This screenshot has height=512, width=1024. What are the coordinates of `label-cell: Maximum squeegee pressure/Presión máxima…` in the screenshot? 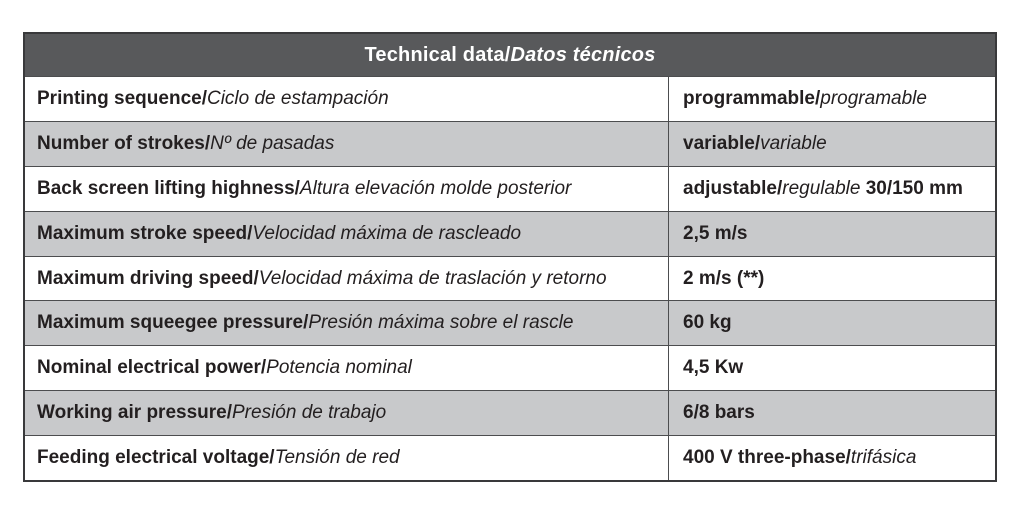 It's located at (346, 323).